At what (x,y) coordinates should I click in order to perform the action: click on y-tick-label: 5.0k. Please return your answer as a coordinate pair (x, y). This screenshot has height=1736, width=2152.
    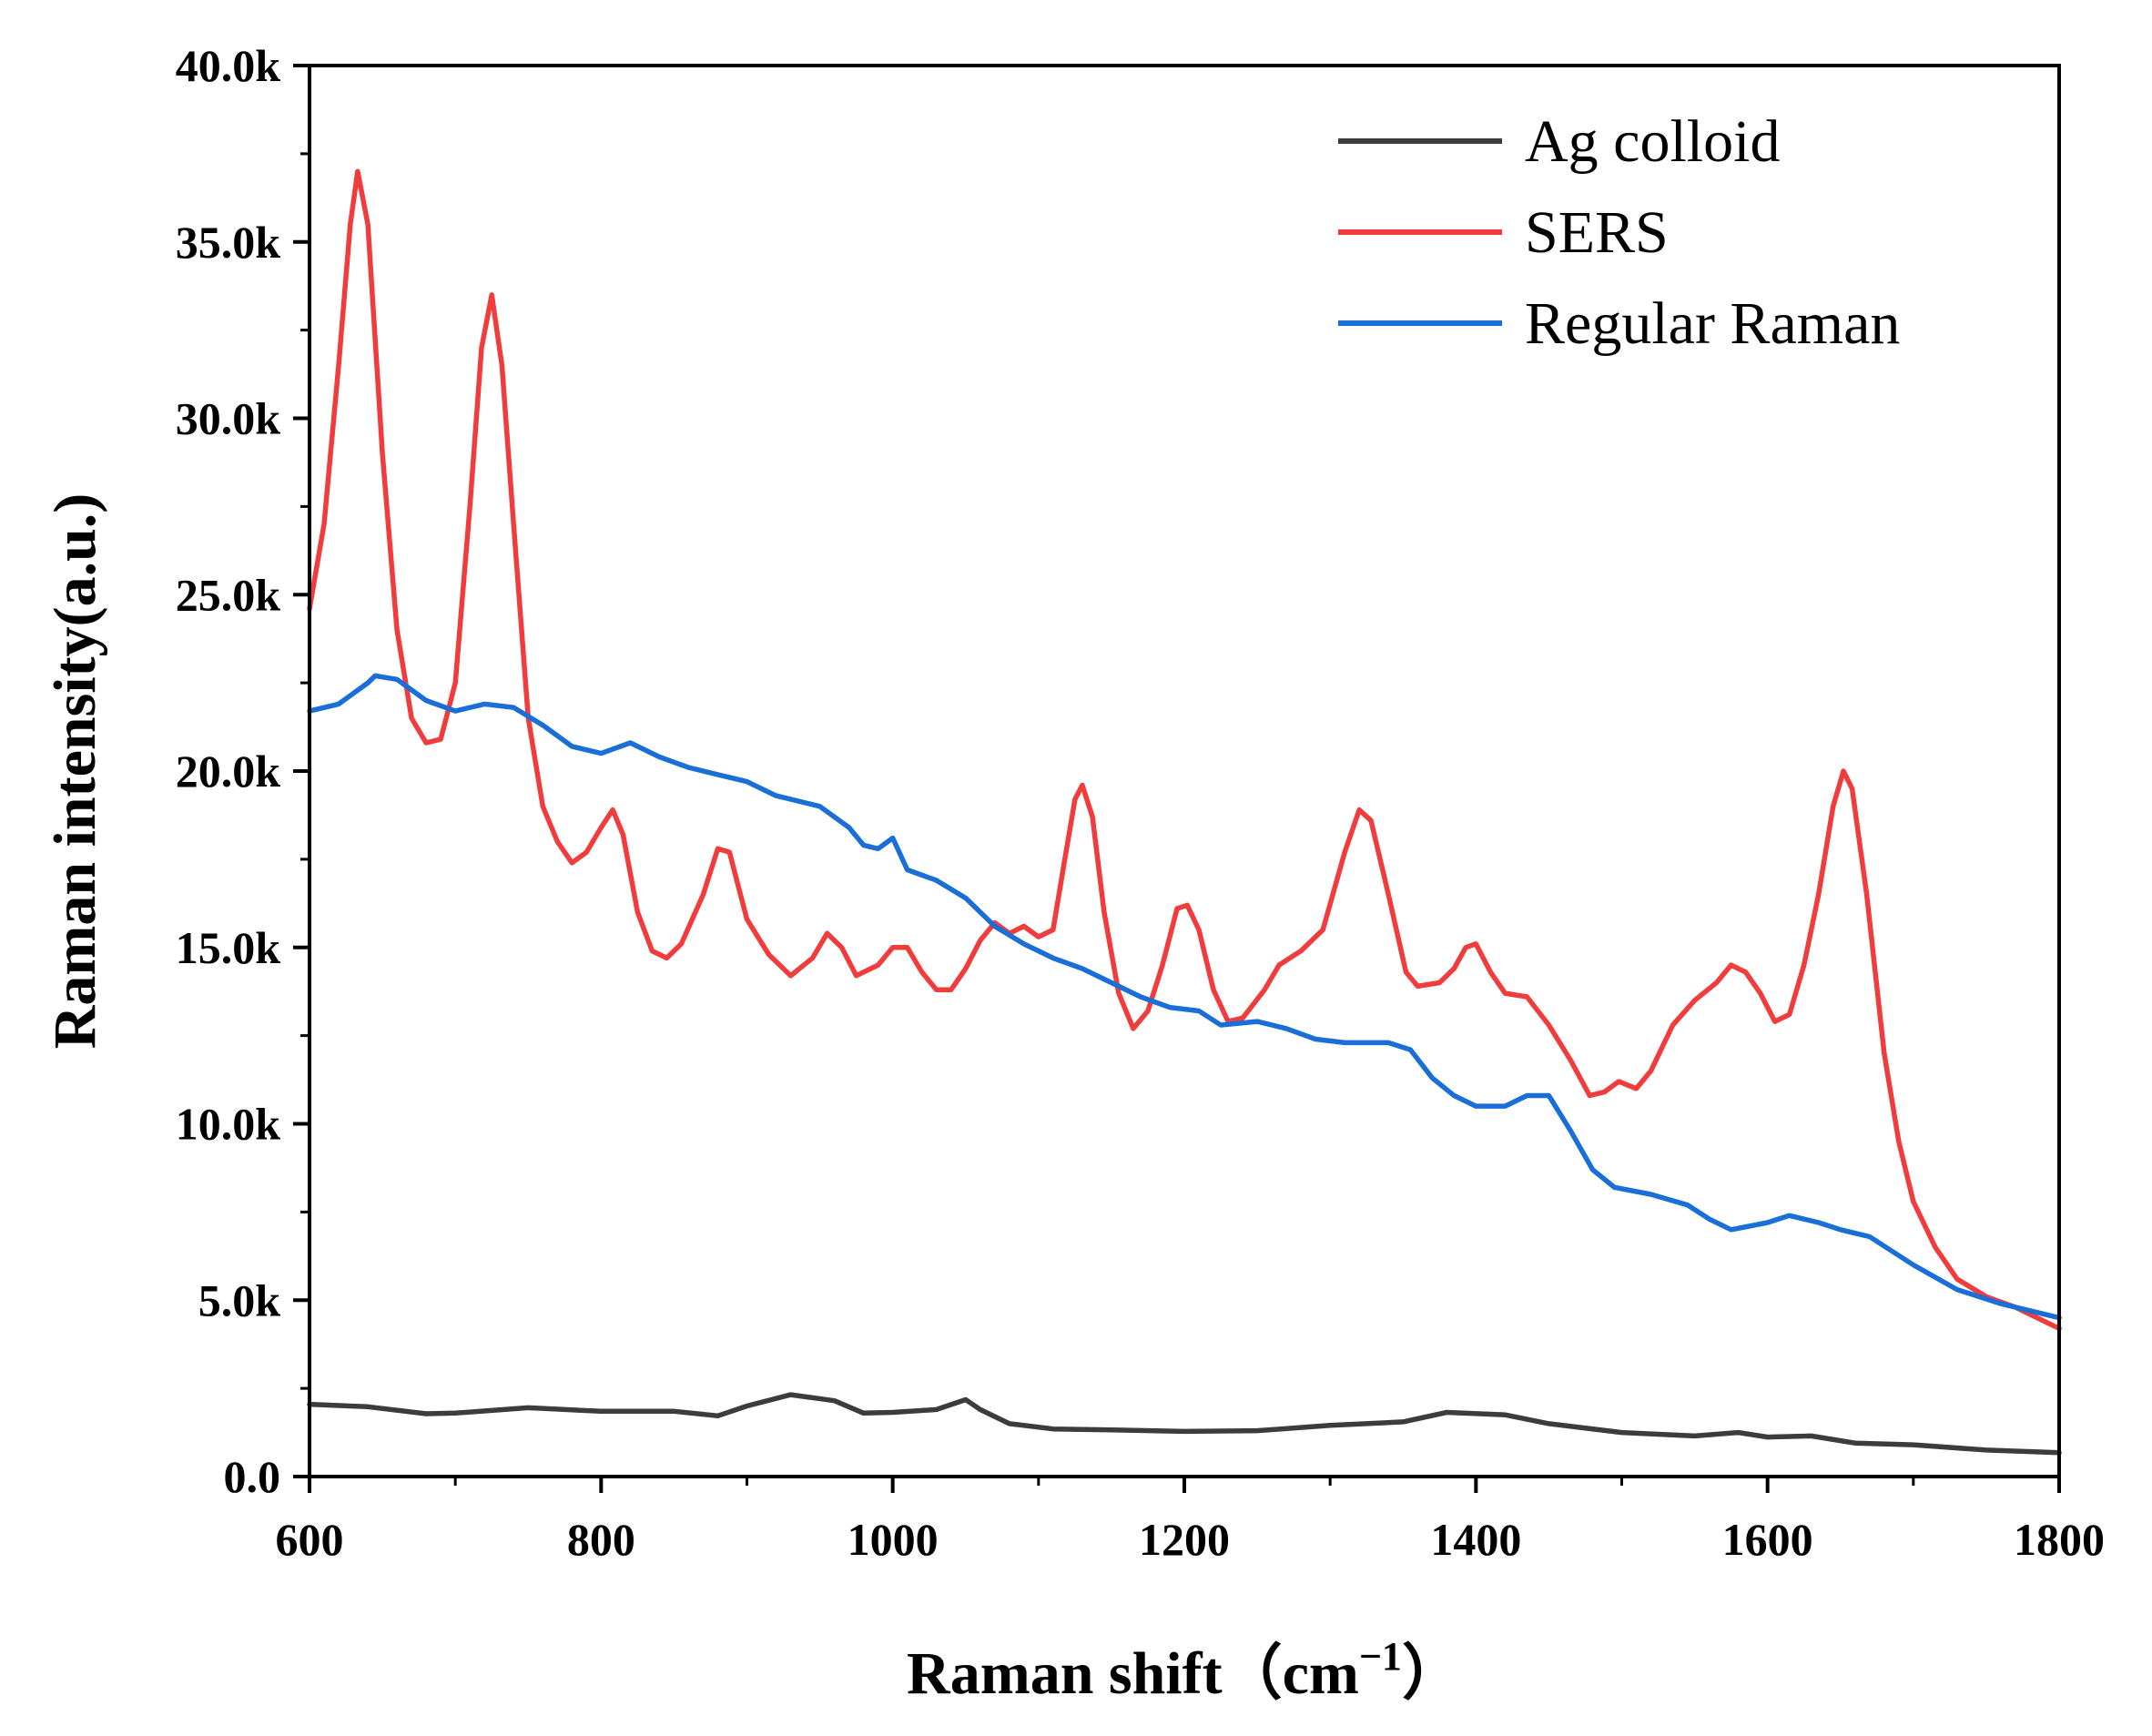
    Looking at the image, I should click on (240, 1300).